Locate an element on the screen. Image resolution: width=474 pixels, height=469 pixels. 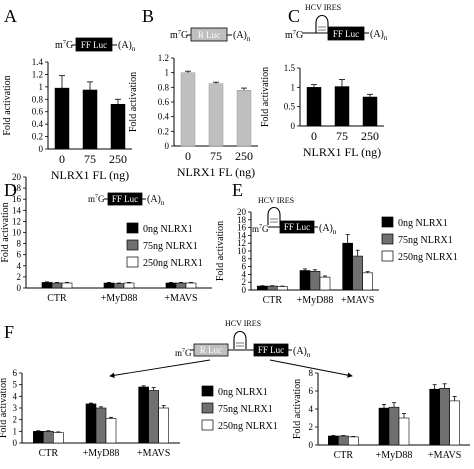
x-tick-label: 75 is located at coordinates (216, 156).